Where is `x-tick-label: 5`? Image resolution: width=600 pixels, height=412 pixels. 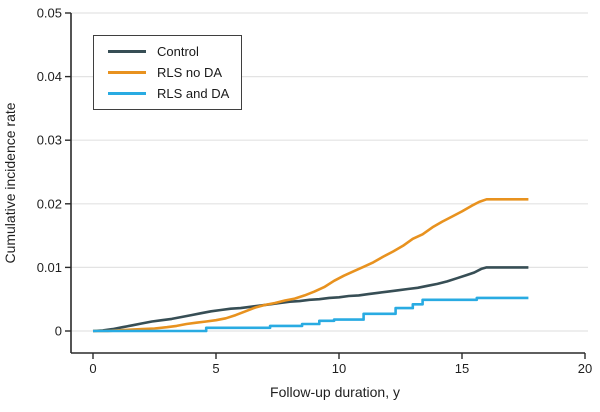
x-tick-label: 5 is located at coordinates (215, 368).